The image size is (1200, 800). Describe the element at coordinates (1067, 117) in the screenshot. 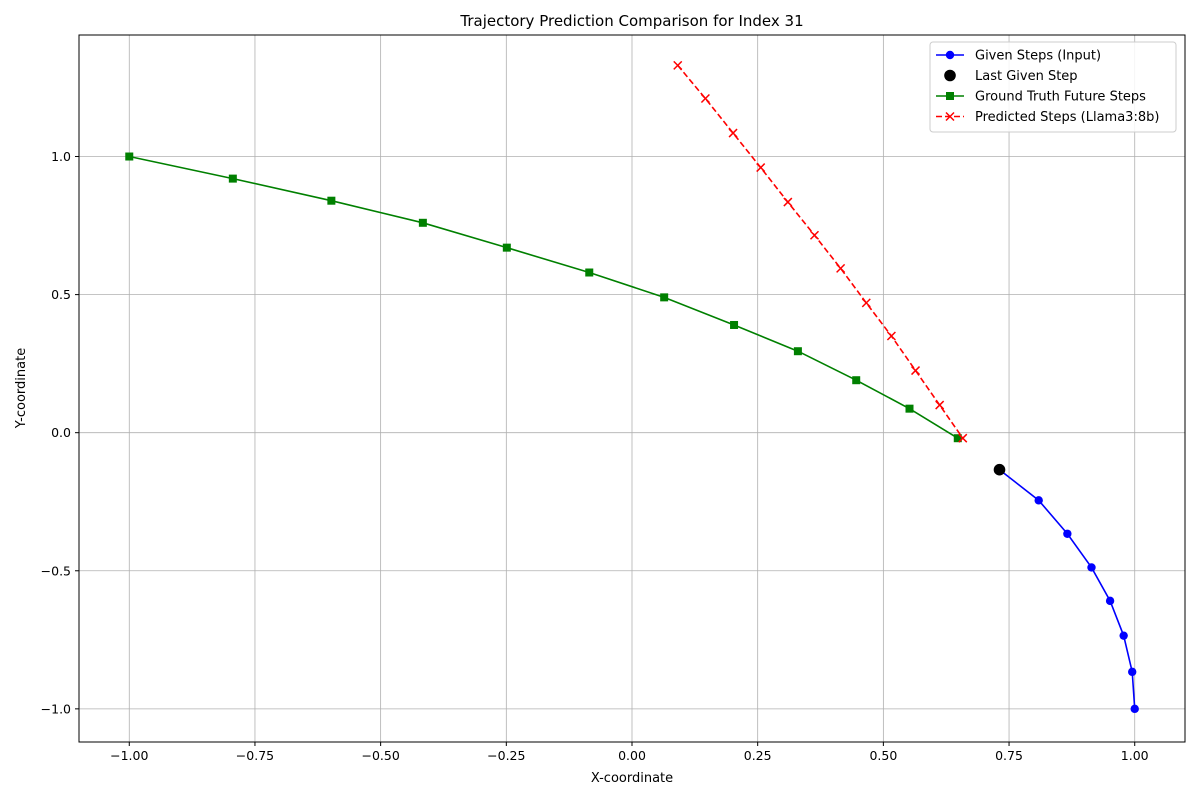

I see `legend-label: Predicted Steps (Llama3:8b)` at that location.